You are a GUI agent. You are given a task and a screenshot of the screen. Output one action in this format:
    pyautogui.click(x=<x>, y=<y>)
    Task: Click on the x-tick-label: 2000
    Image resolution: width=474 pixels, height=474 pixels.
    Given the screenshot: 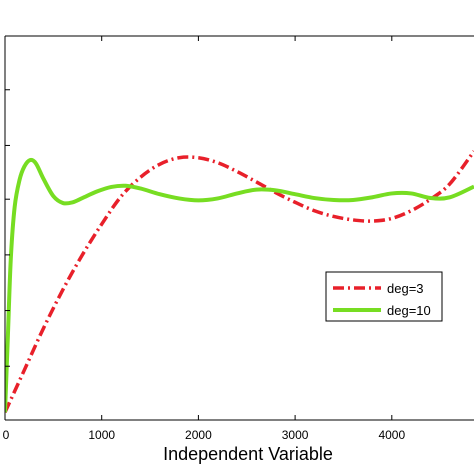 What is the action you would take?
    pyautogui.click(x=198, y=435)
    